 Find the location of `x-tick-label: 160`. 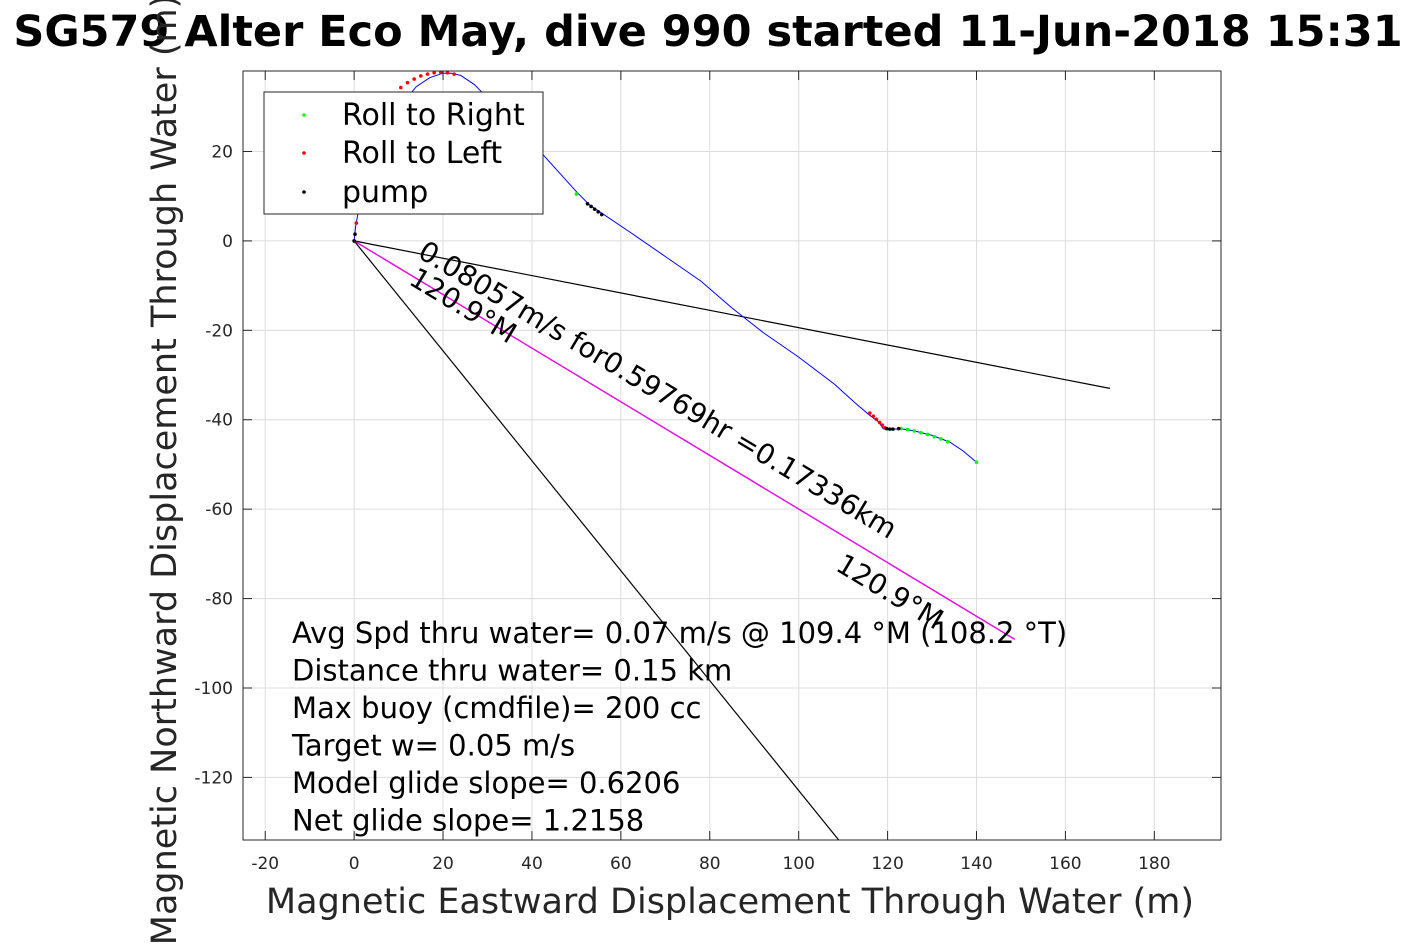

x-tick-label: 160 is located at coordinates (1065, 864).